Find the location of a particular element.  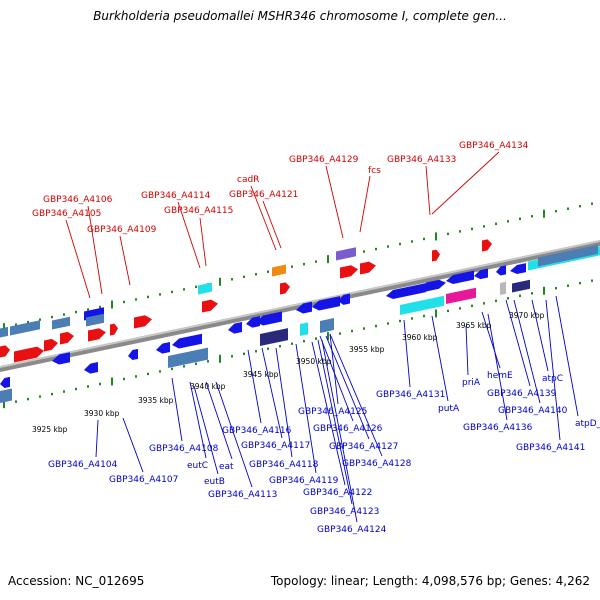

forward-gene-label: GBP346_A4129 is located at coordinates (324, 160).